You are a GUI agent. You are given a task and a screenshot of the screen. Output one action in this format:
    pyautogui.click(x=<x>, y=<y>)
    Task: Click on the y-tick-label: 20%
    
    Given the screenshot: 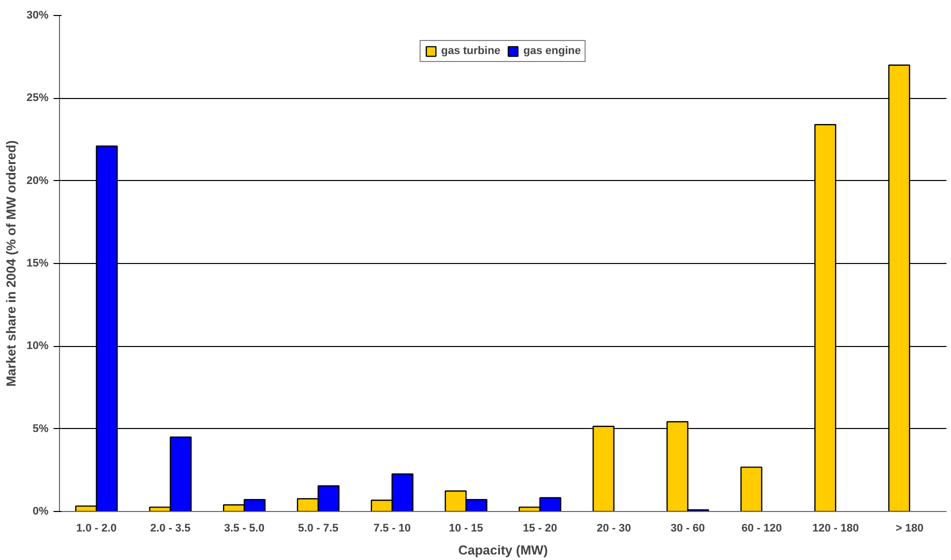 What is the action you would take?
    pyautogui.click(x=37, y=180)
    